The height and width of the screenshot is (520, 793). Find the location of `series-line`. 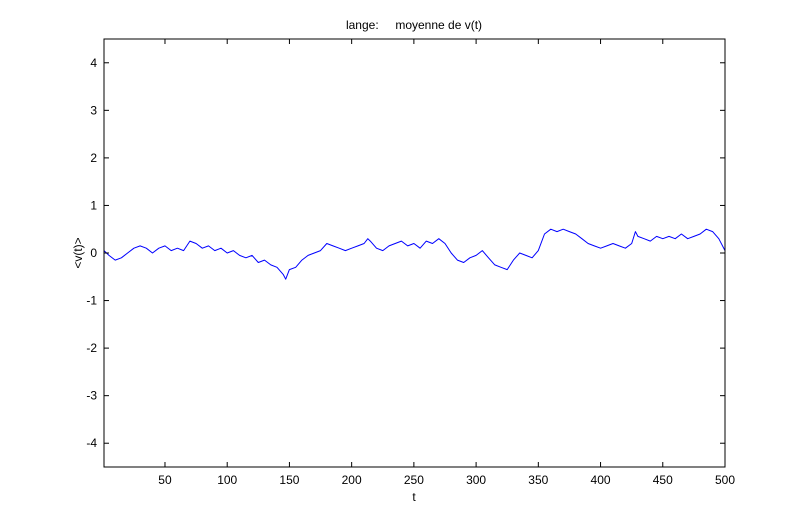

series-line is located at coordinates (414, 254).